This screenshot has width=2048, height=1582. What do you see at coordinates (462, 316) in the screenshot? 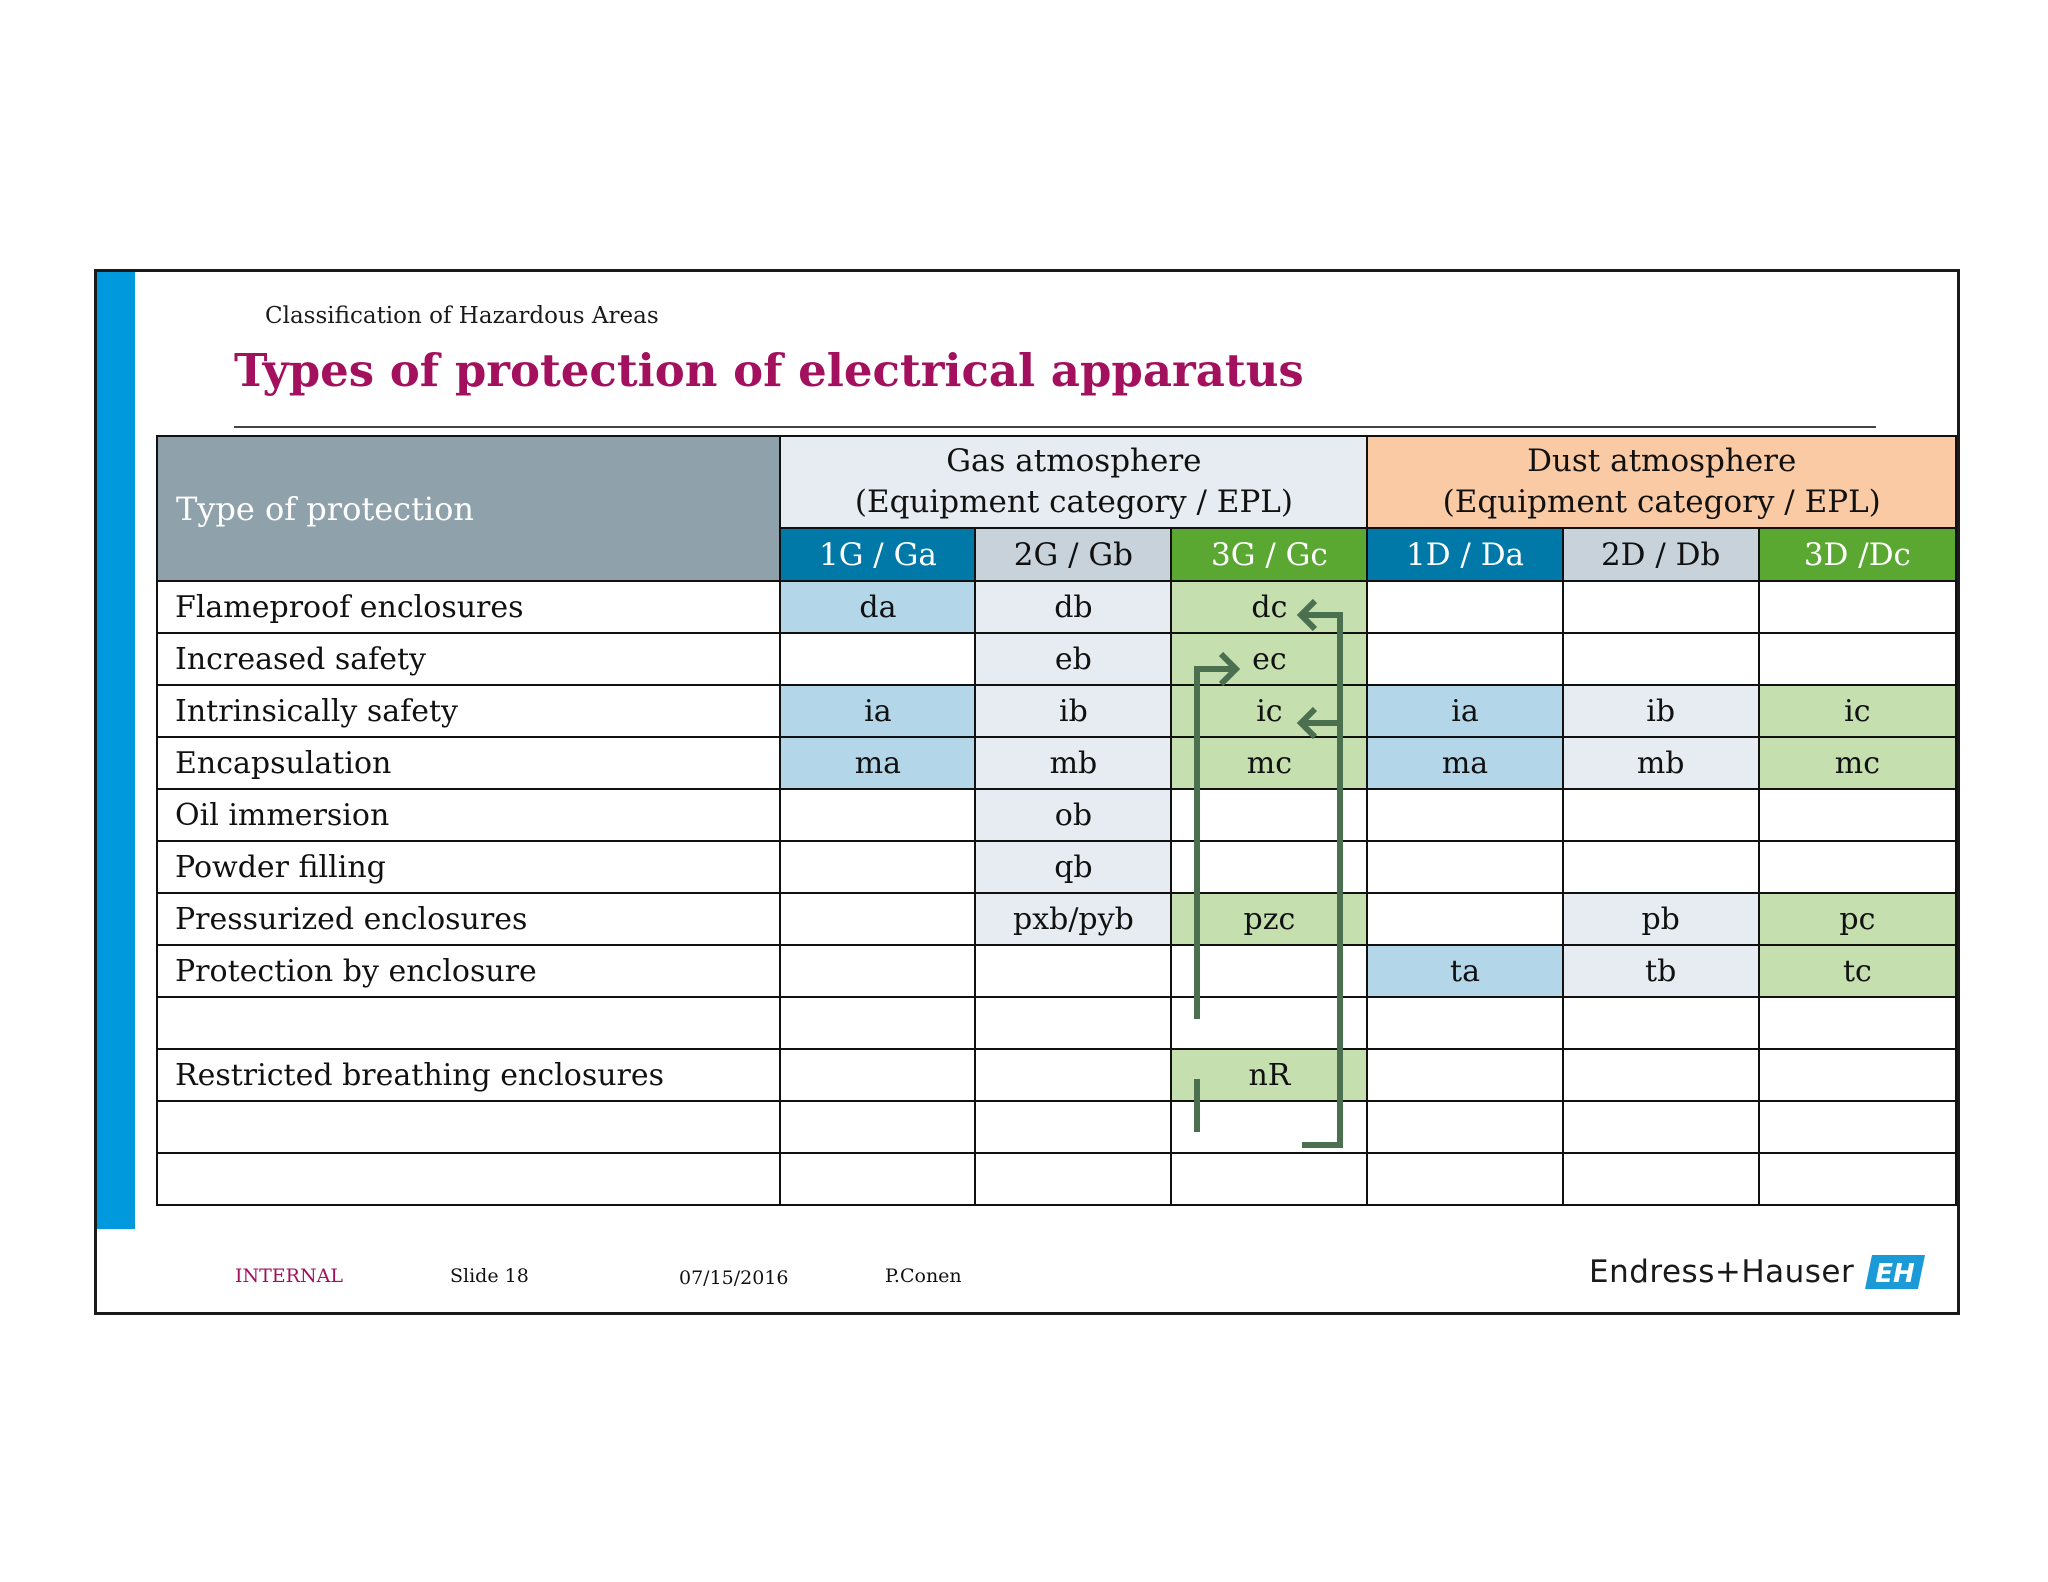
I see `section-overline: Classification of Hazardous Areas` at bounding box center [462, 316].